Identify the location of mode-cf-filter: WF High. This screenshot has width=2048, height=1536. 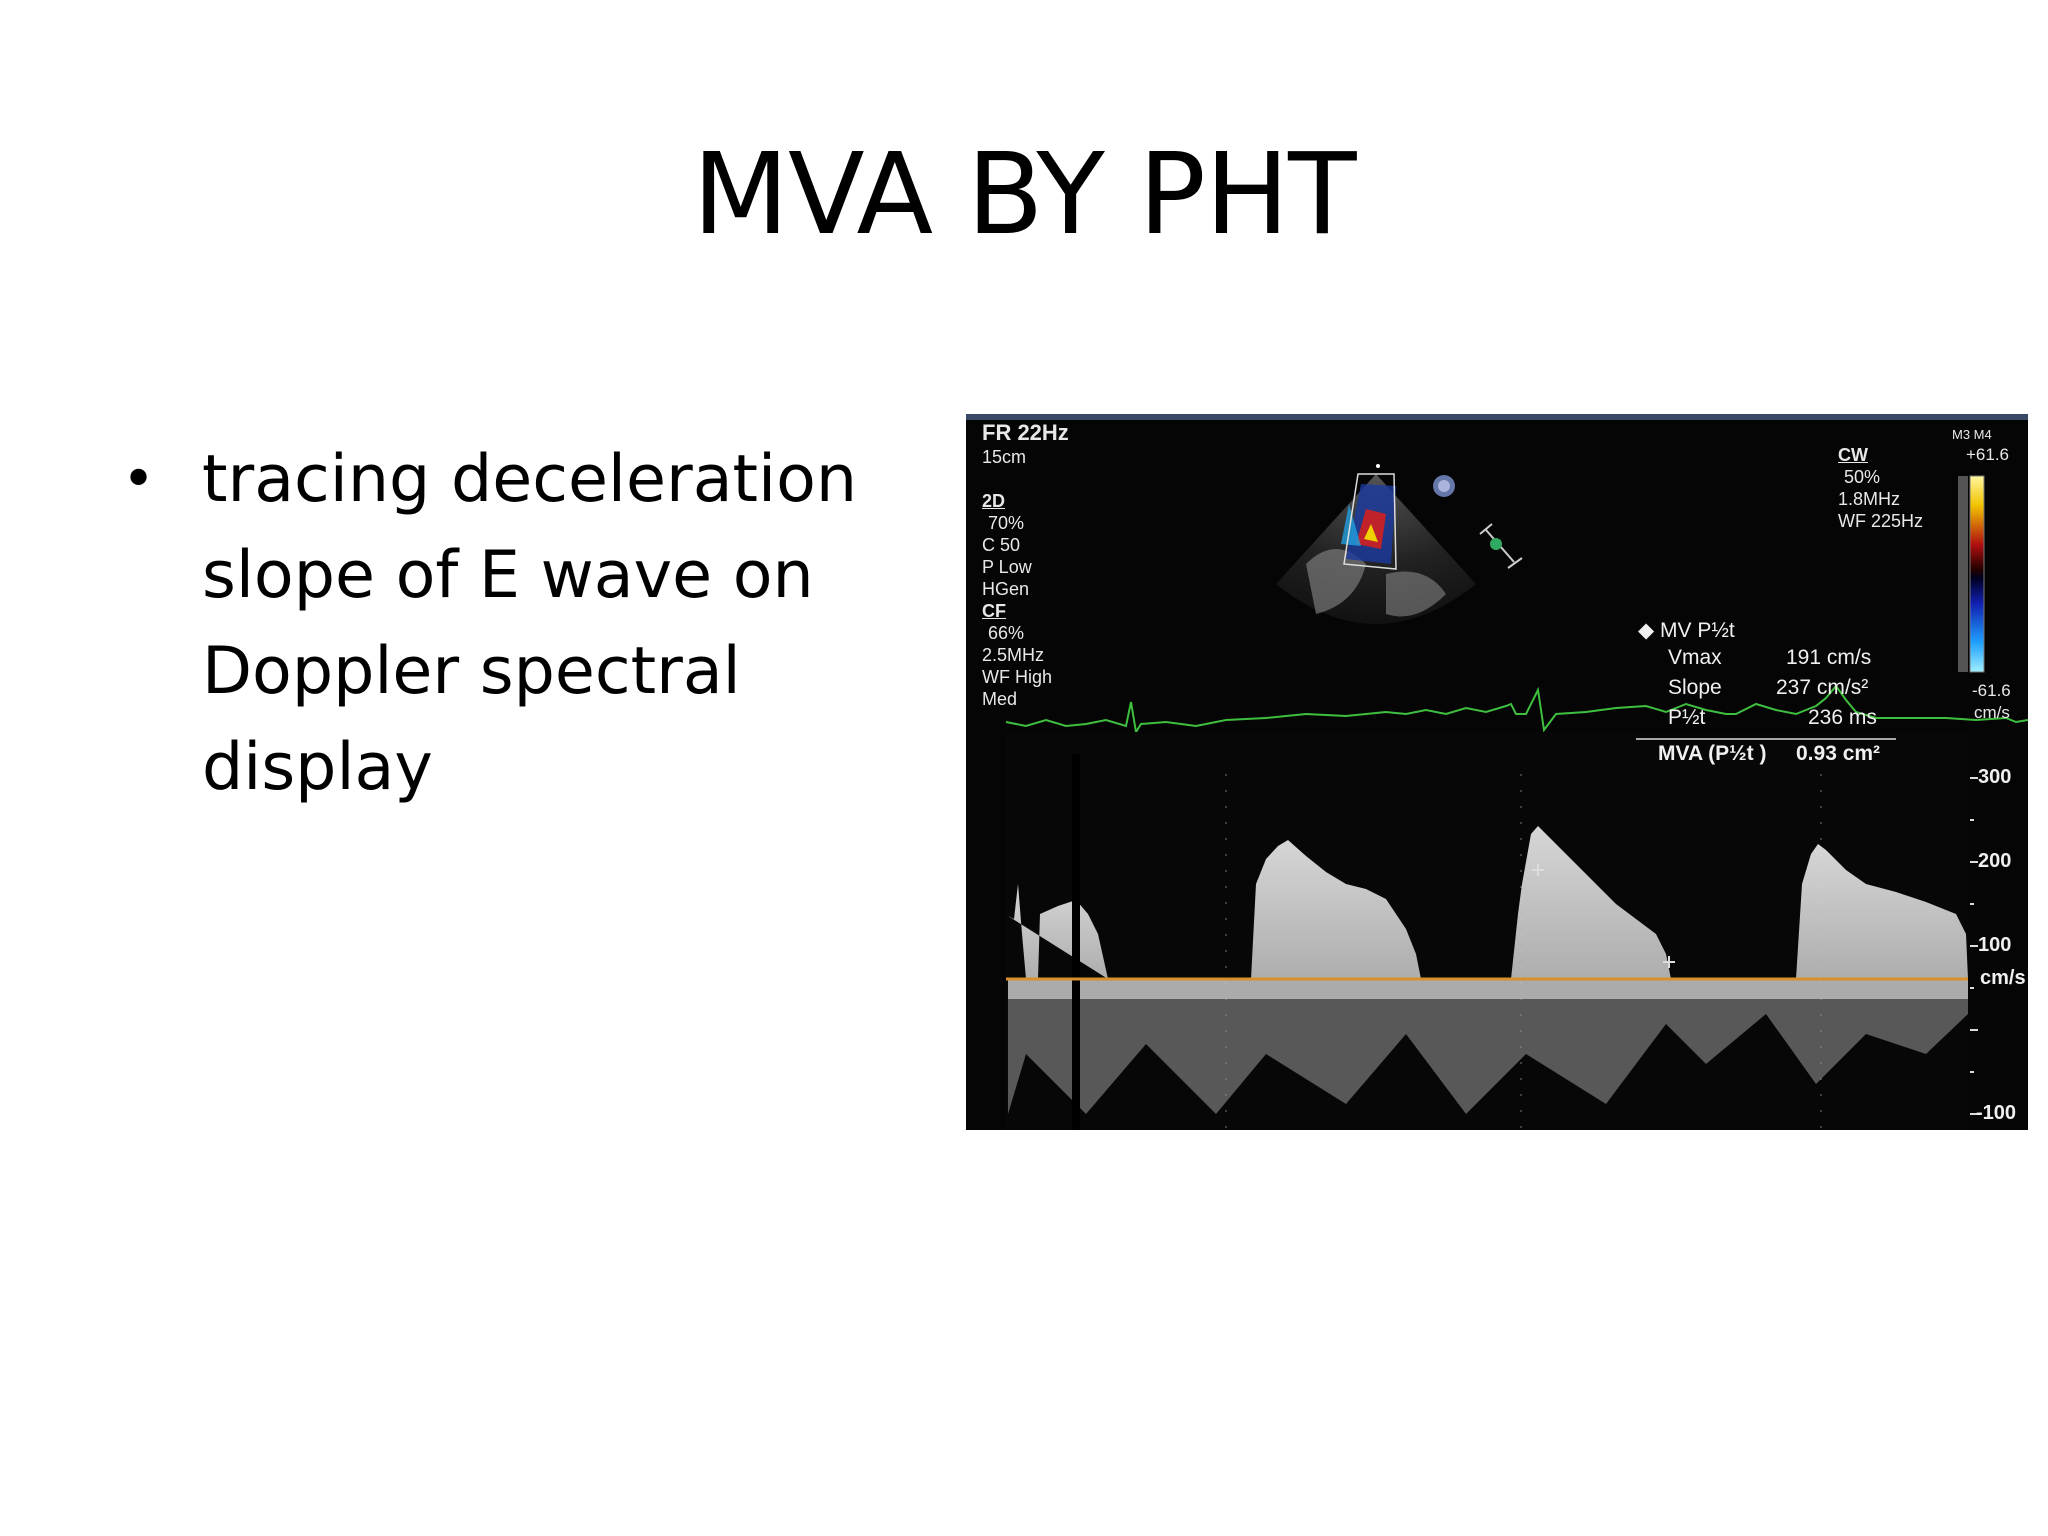
(1017, 677).